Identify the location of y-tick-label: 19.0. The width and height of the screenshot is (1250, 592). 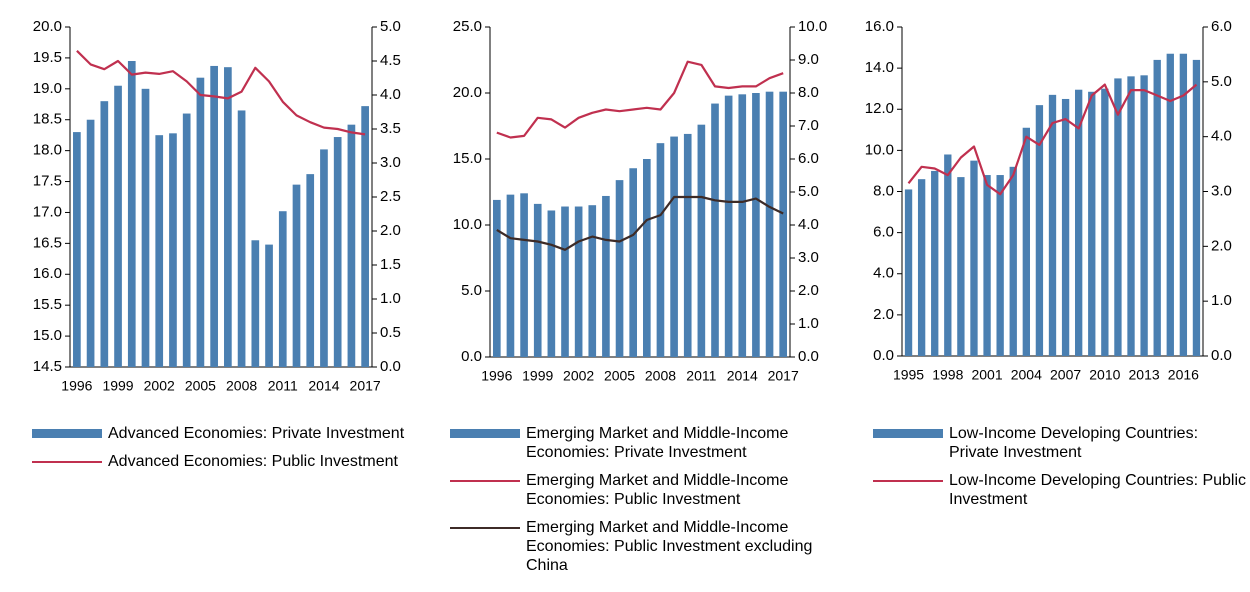
(47, 88).